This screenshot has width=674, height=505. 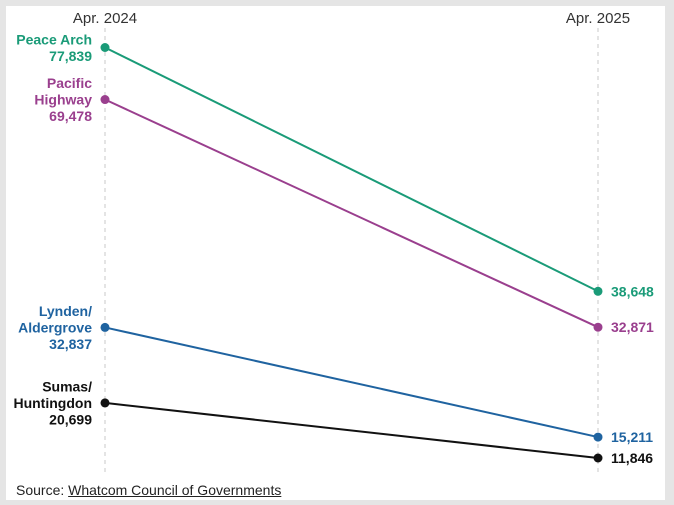 I want to click on source-prefix: Source:, so click(x=42, y=490).